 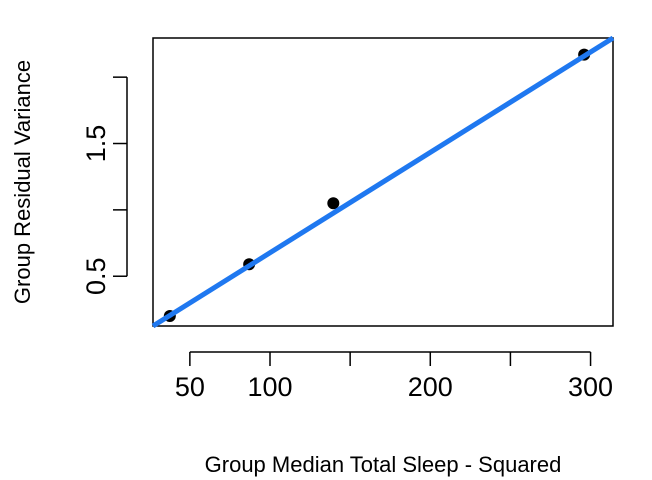 I want to click on y-tick-label-0.5: 0.5, so click(x=96, y=276).